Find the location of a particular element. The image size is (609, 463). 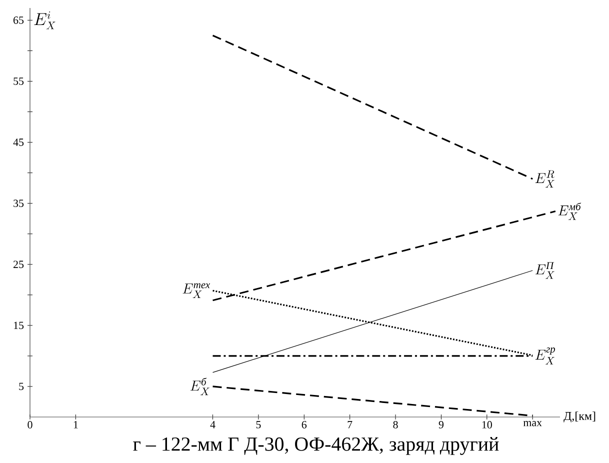

x-tick-label: 1 is located at coordinates (76, 424).